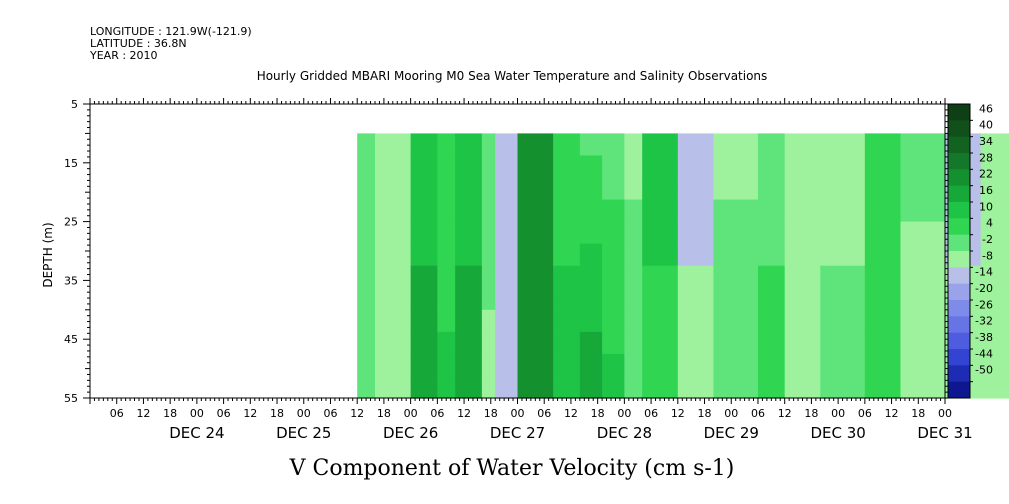 The width and height of the screenshot is (1009, 504). I want to click on y-axis-label: DEPTH (m), so click(48, 254).